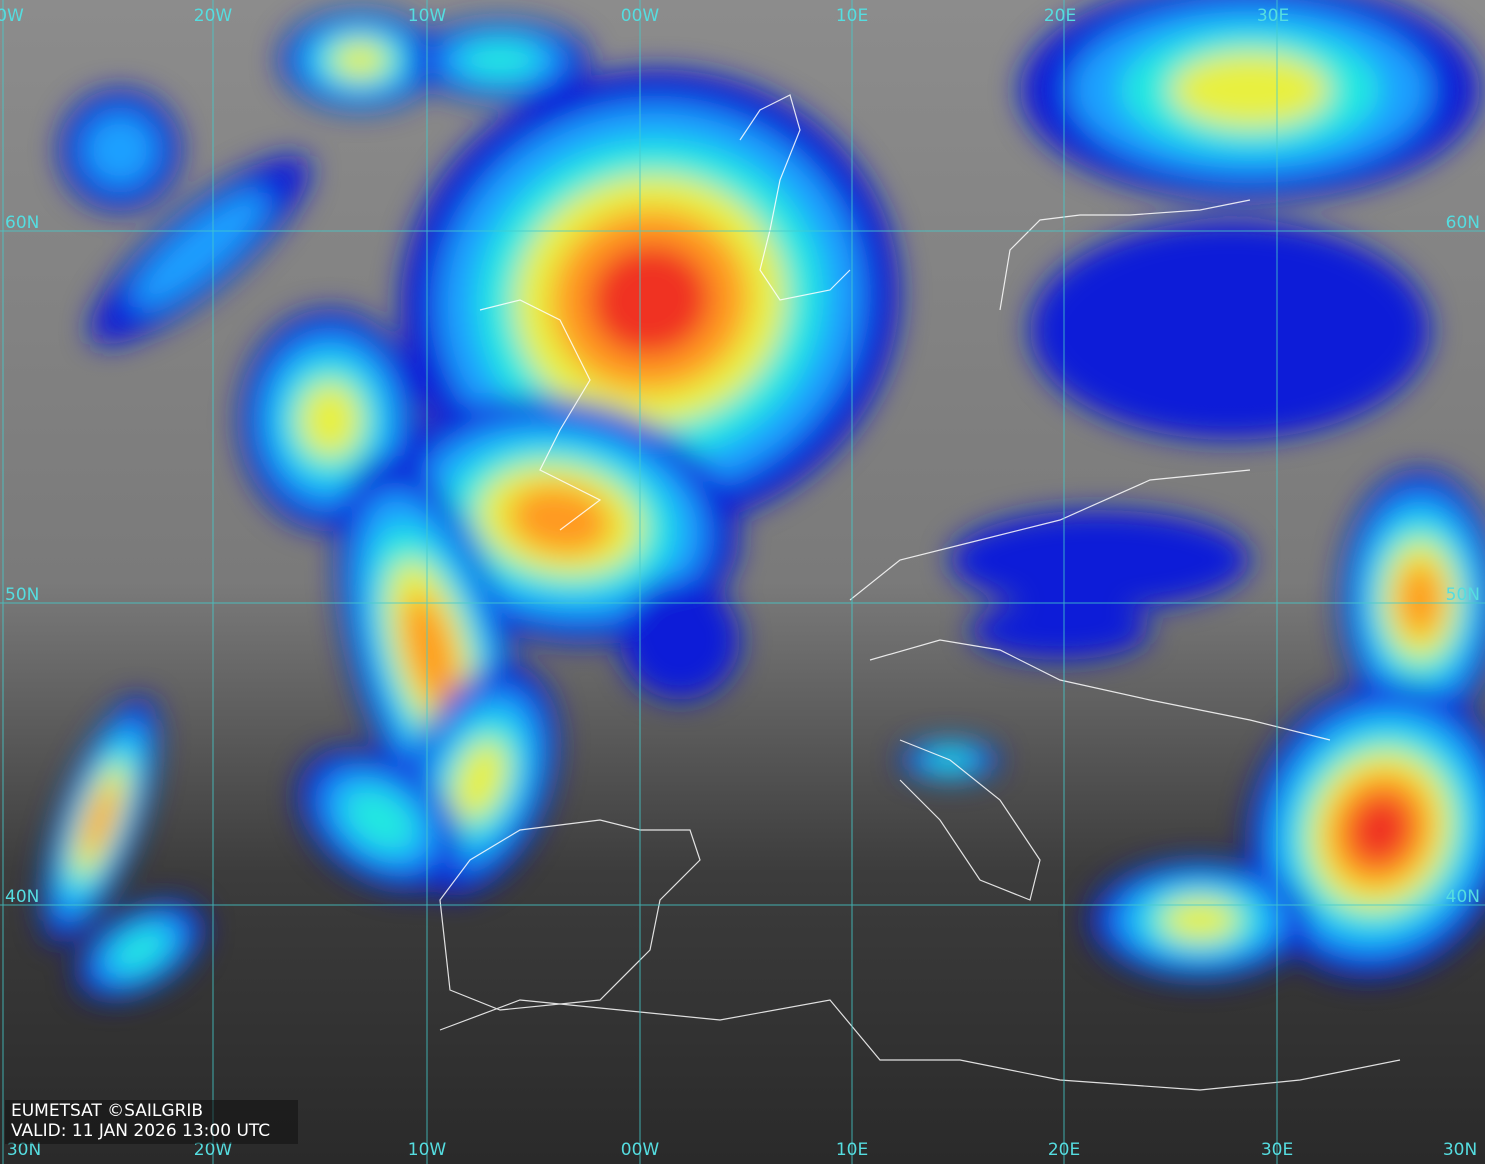 The height and width of the screenshot is (1164, 1485). What do you see at coordinates (640, 1150) in the screenshot?
I see `bottom-label: 00W` at bounding box center [640, 1150].